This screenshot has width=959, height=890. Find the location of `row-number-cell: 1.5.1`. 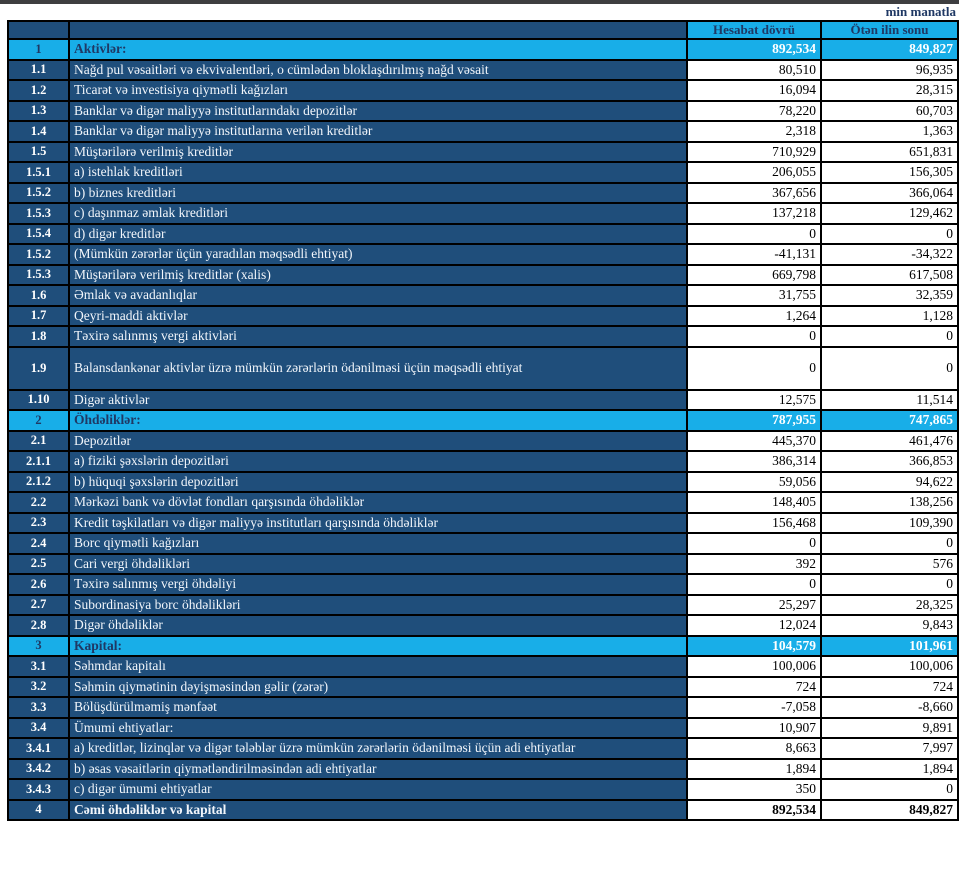

row-number-cell: 1.5.1 is located at coordinates (38, 172).